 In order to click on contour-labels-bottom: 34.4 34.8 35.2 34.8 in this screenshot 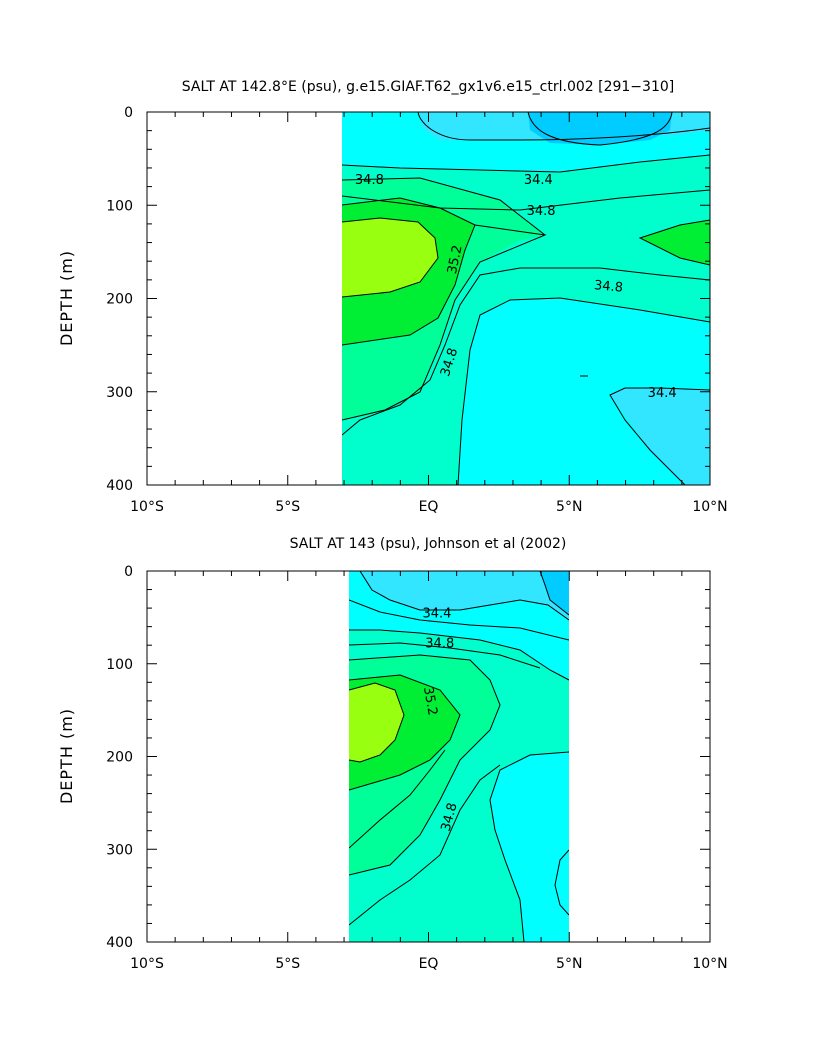, I will do `click(440, 720)`.